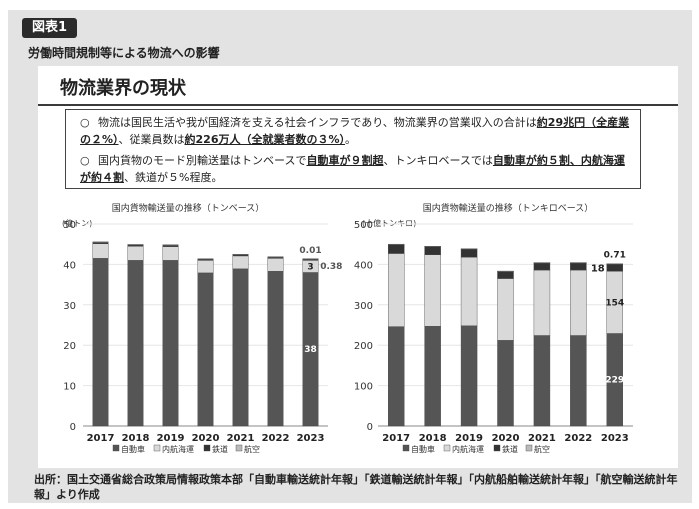  Describe the element at coordinates (598, 269) in the screenshot. I see `data-label-tetsudo: 18` at that location.